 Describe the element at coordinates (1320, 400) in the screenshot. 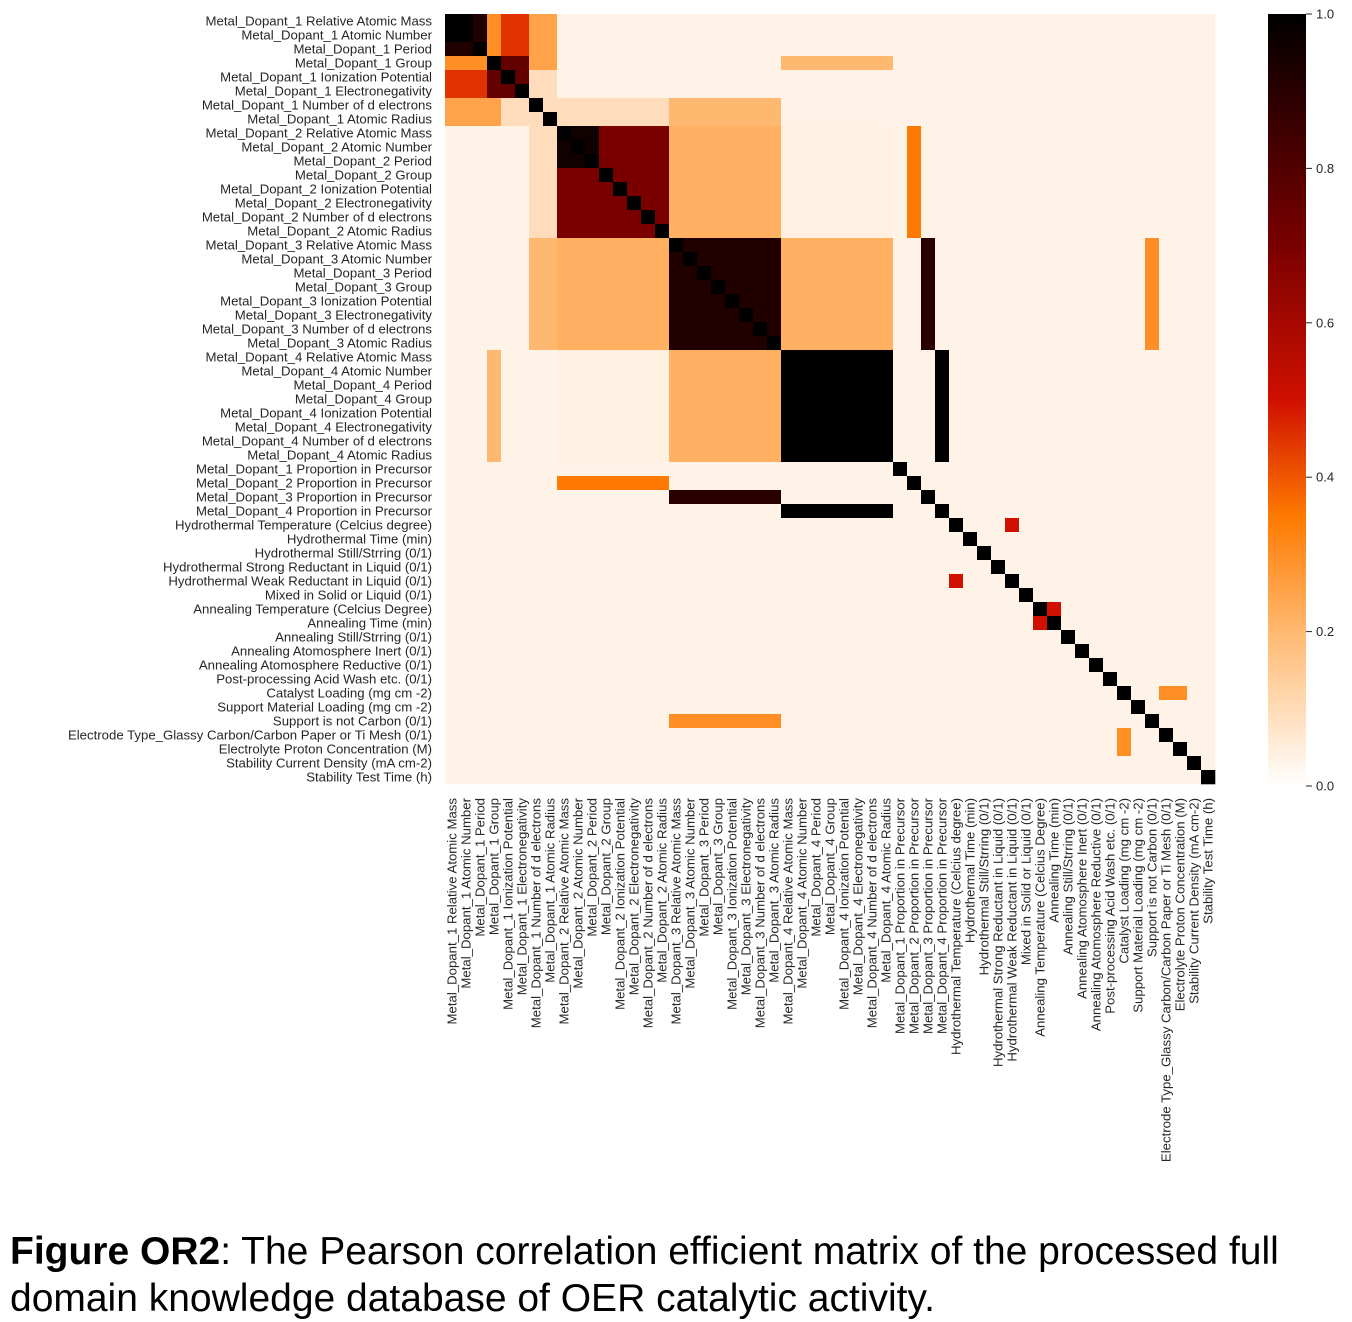

I see `colorbar-ticks: 0.00.20.40.60.81.0` at that location.